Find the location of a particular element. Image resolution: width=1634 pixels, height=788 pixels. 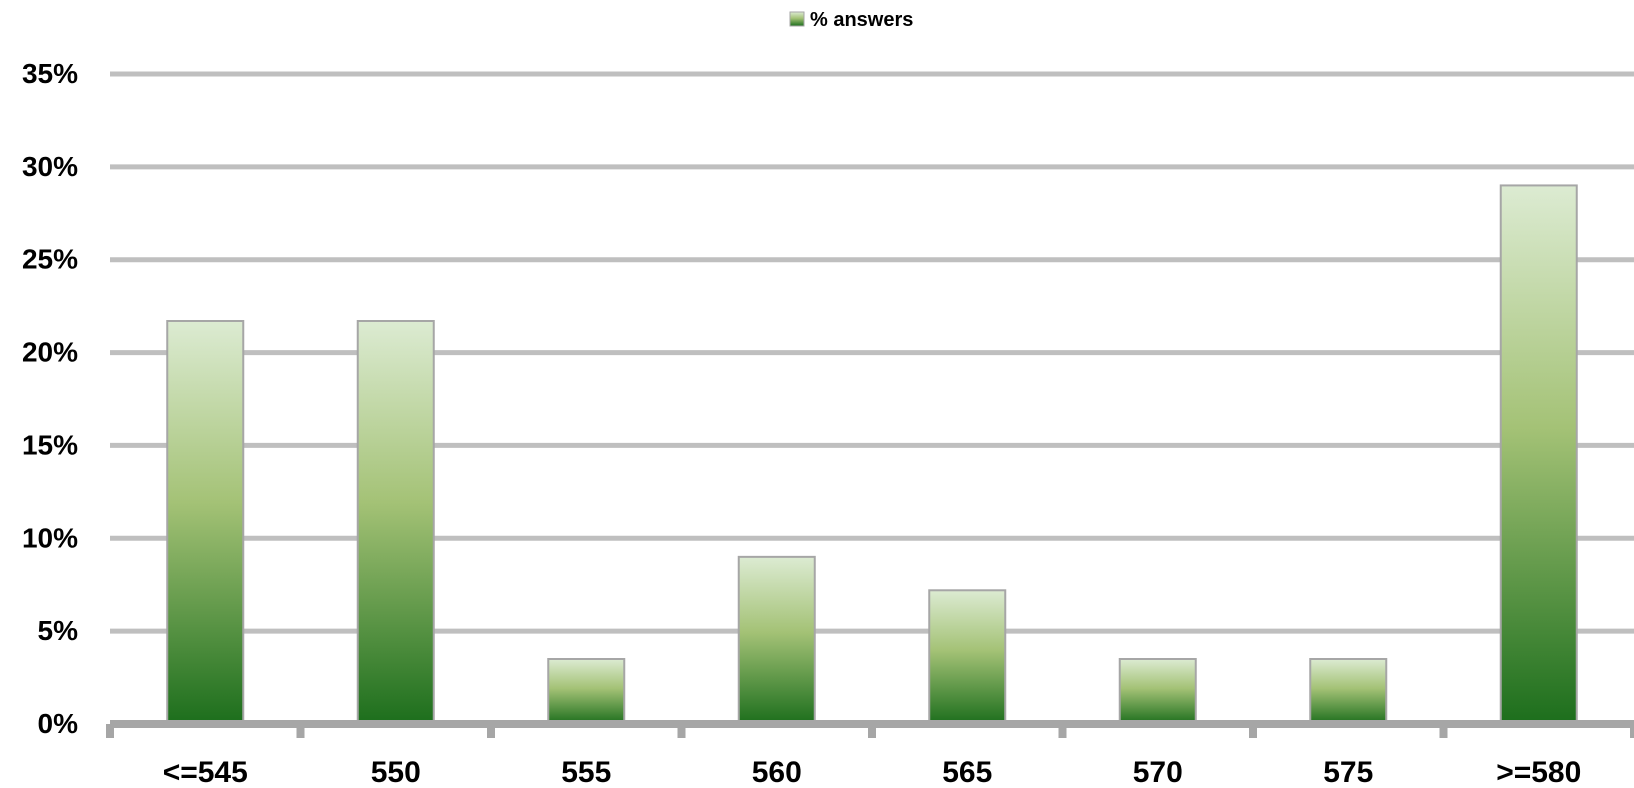

x-axis is located at coordinates (870, 729).